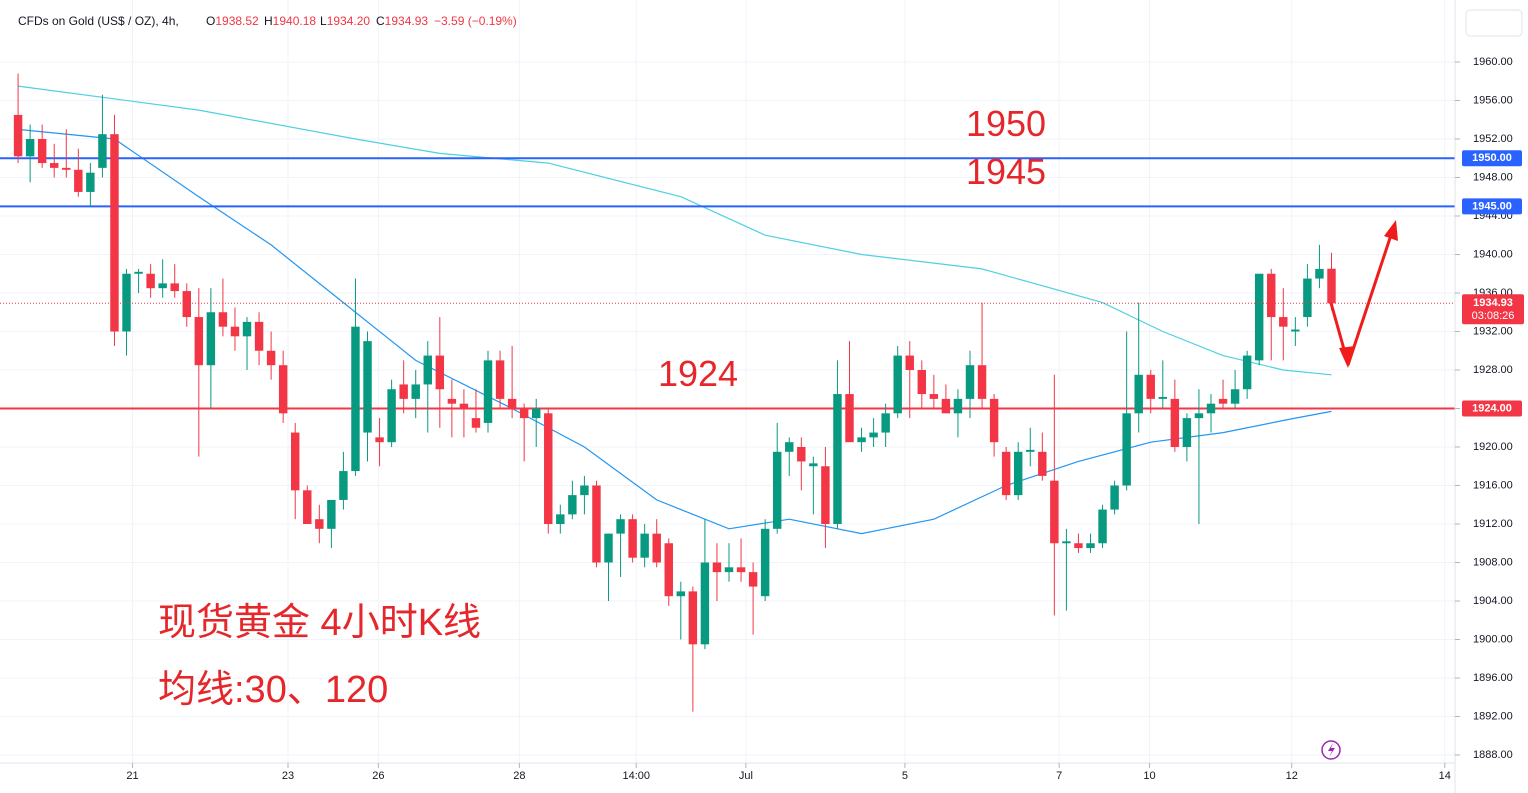 The image size is (1528, 793). What do you see at coordinates (1494, 23) in the screenshot?
I see `settings-box` at bounding box center [1494, 23].